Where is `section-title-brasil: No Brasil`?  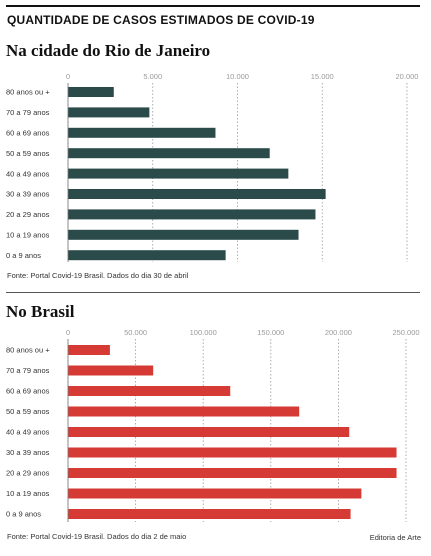
section-title-brasil: No Brasil is located at coordinates (40, 311).